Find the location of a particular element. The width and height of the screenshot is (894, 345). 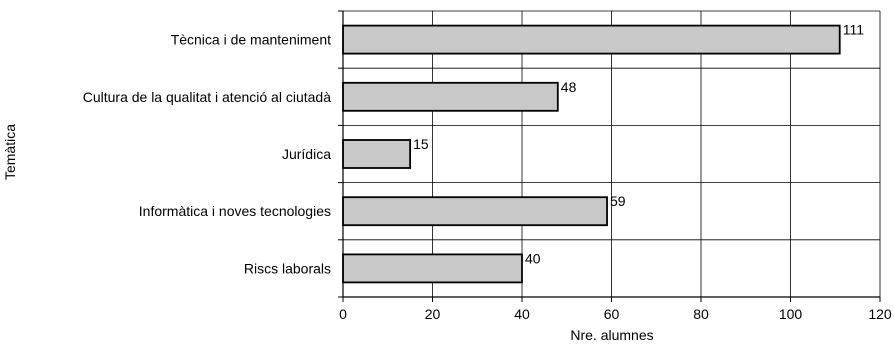

data-label: 59 is located at coordinates (618, 201).